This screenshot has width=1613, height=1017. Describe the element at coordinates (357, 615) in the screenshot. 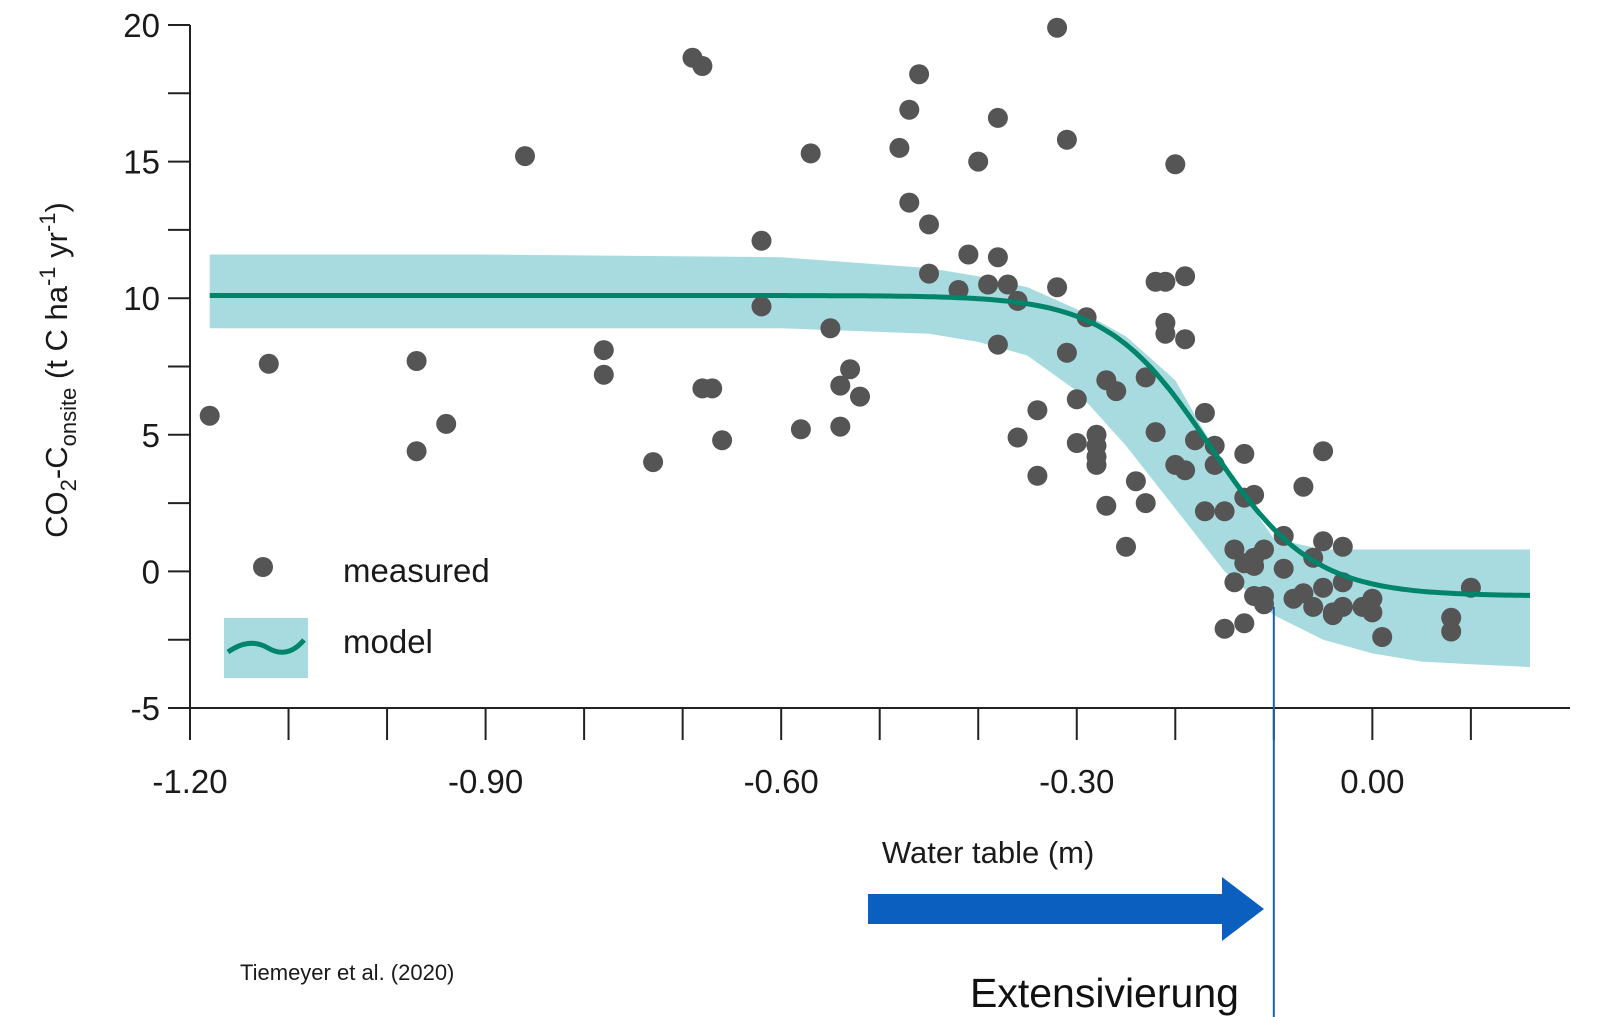

I see `legend: measured model` at that location.